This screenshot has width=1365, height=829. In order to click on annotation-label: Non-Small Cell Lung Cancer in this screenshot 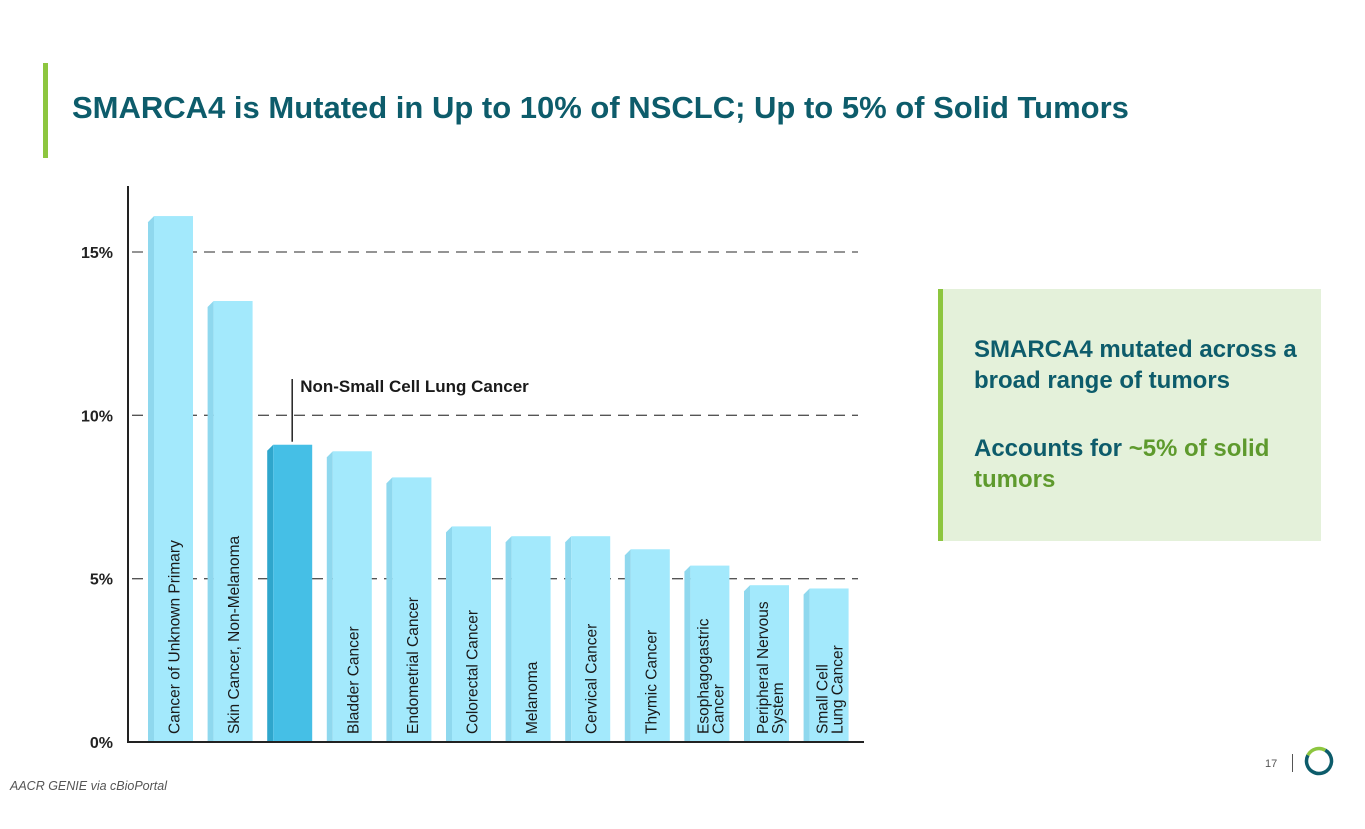, I will do `click(414, 386)`.